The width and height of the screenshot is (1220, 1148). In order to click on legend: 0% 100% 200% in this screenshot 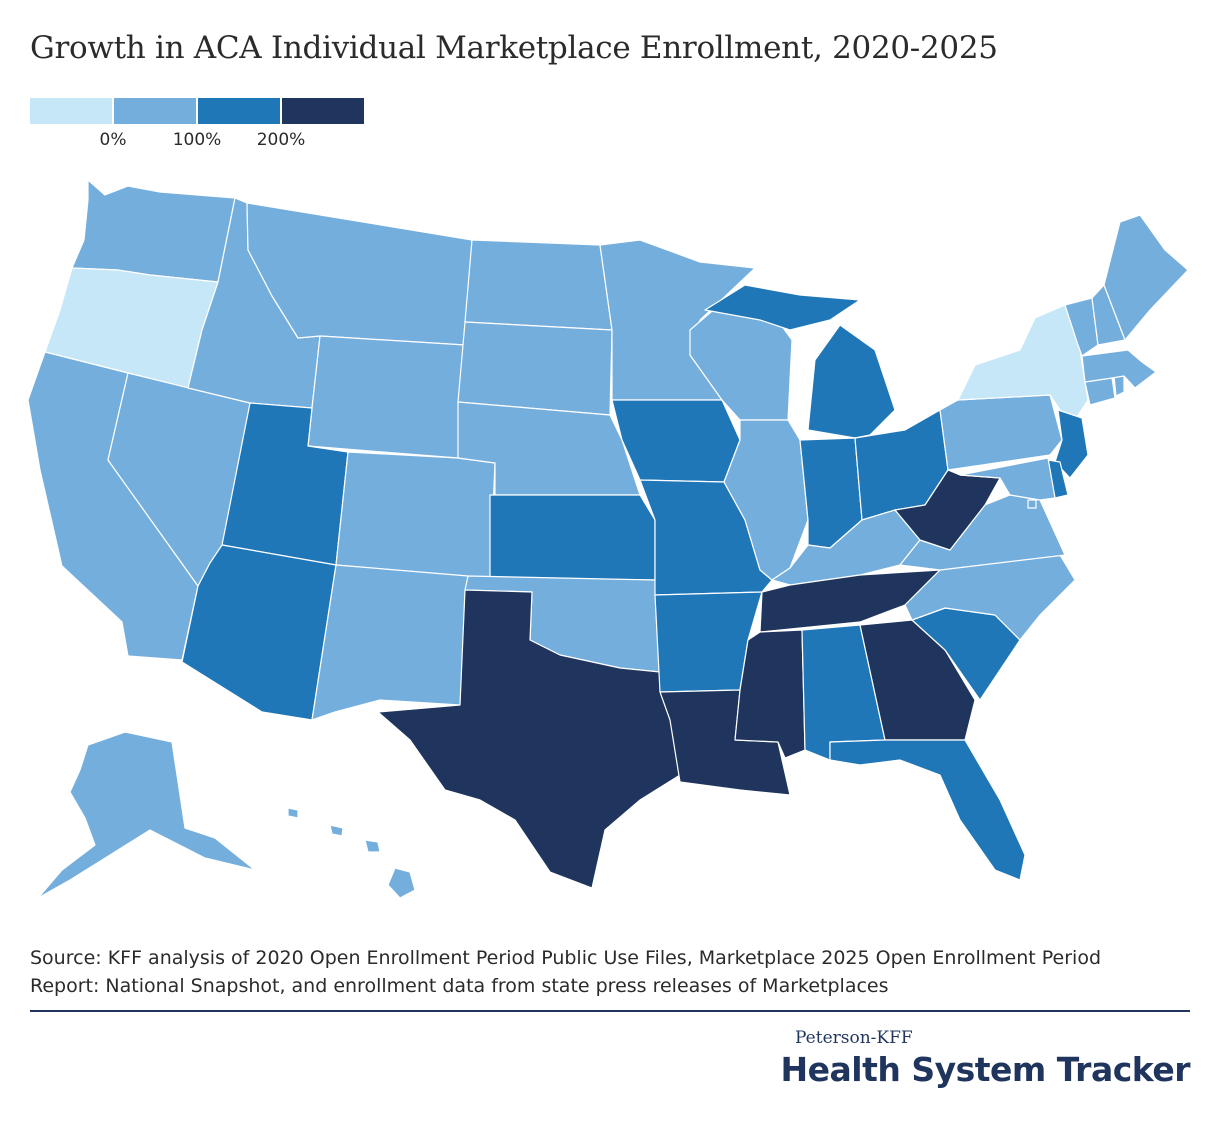, I will do `click(200, 128)`.